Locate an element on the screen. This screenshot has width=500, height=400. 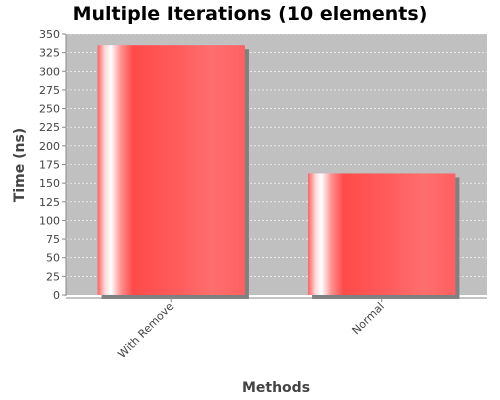
chart-title: Multiple Iterations (10 elements) is located at coordinates (250, 14).